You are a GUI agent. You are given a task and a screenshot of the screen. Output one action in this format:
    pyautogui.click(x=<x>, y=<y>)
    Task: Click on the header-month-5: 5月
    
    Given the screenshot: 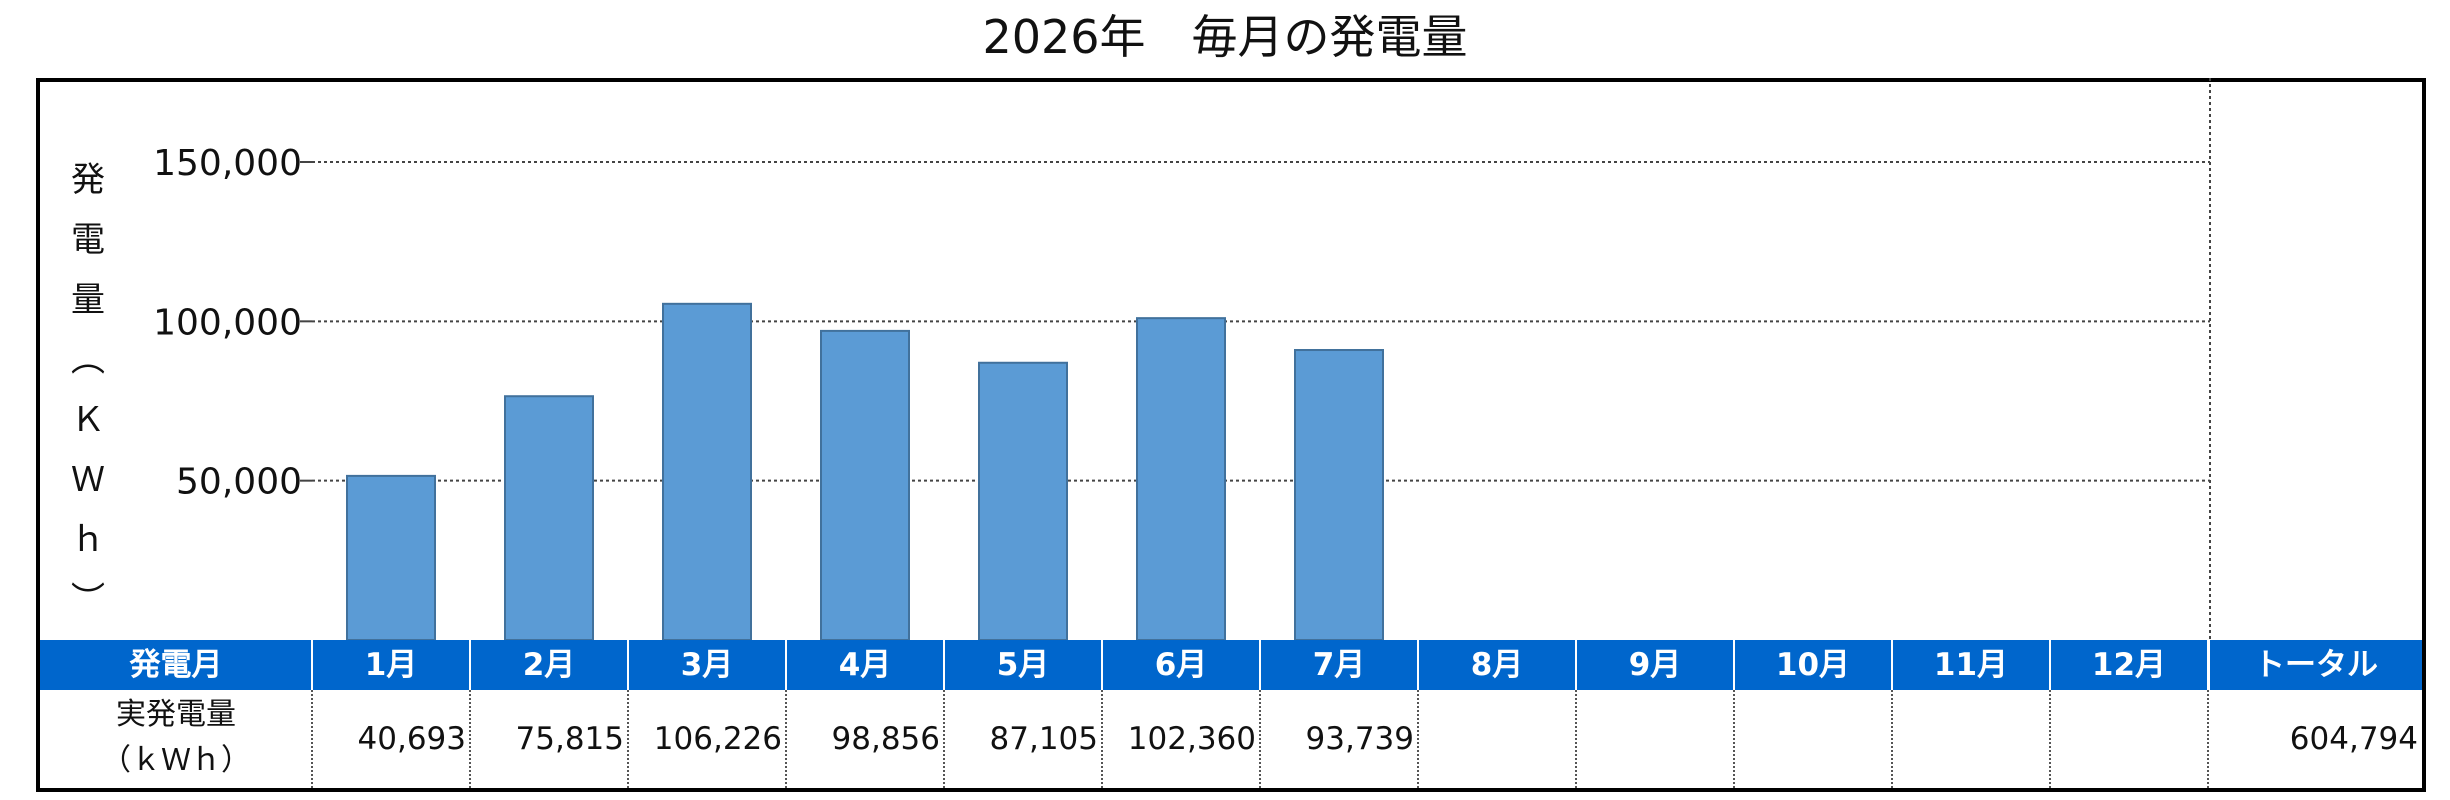 What is the action you would take?
    pyautogui.click(x=1023, y=665)
    